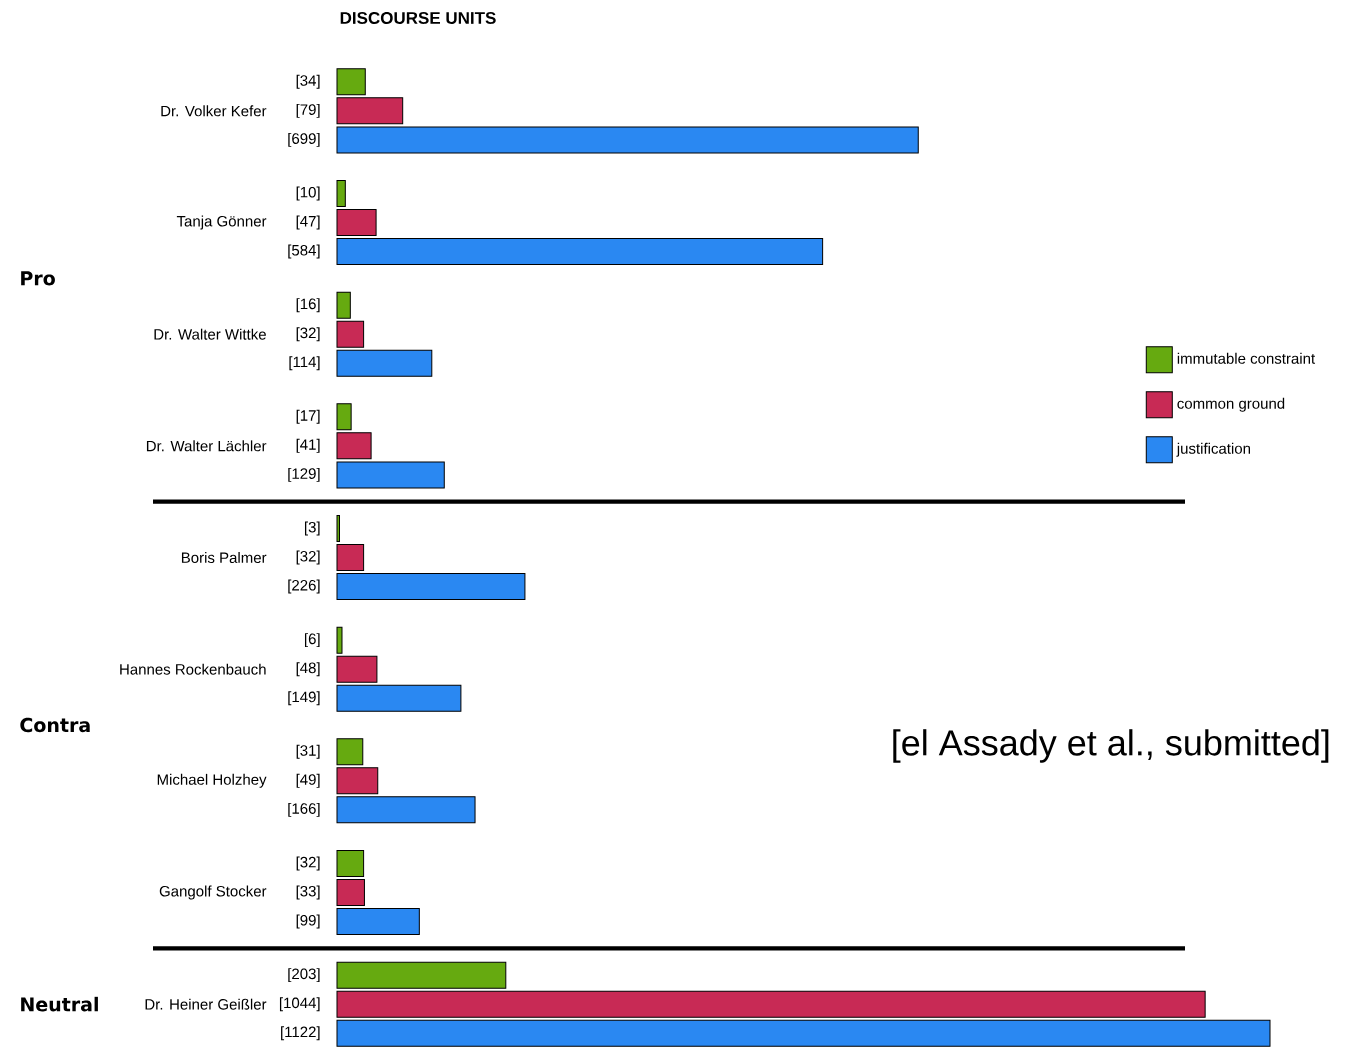 This screenshot has height=1064, width=1356. I want to click on data-label: [129], so click(304, 474).